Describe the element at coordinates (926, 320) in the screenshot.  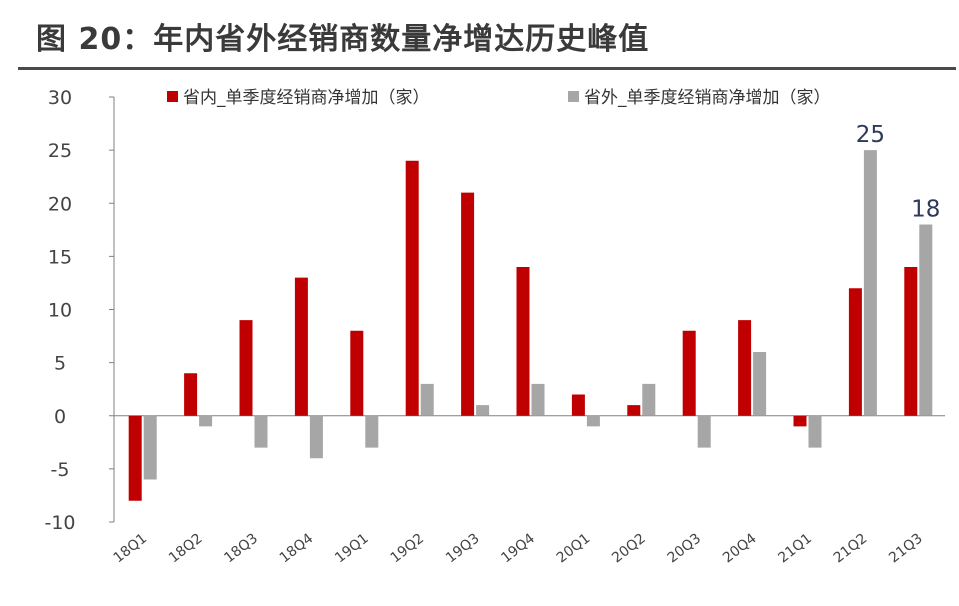
I see `bar-outside-21Q3` at that location.